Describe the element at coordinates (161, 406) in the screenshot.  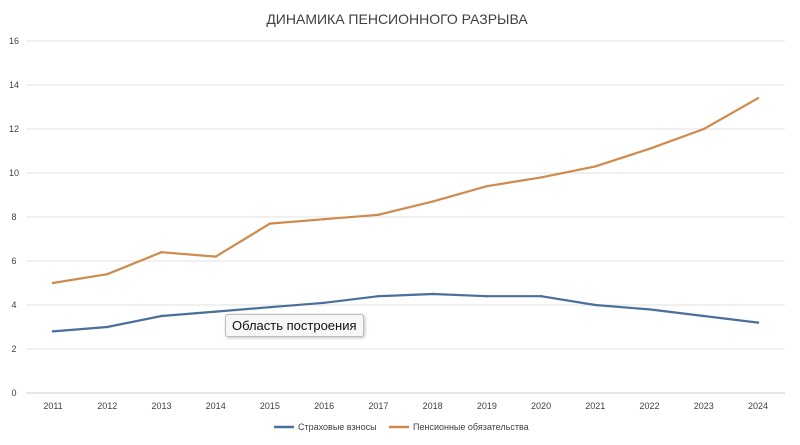
I see `x-tick-label: 2013` at that location.